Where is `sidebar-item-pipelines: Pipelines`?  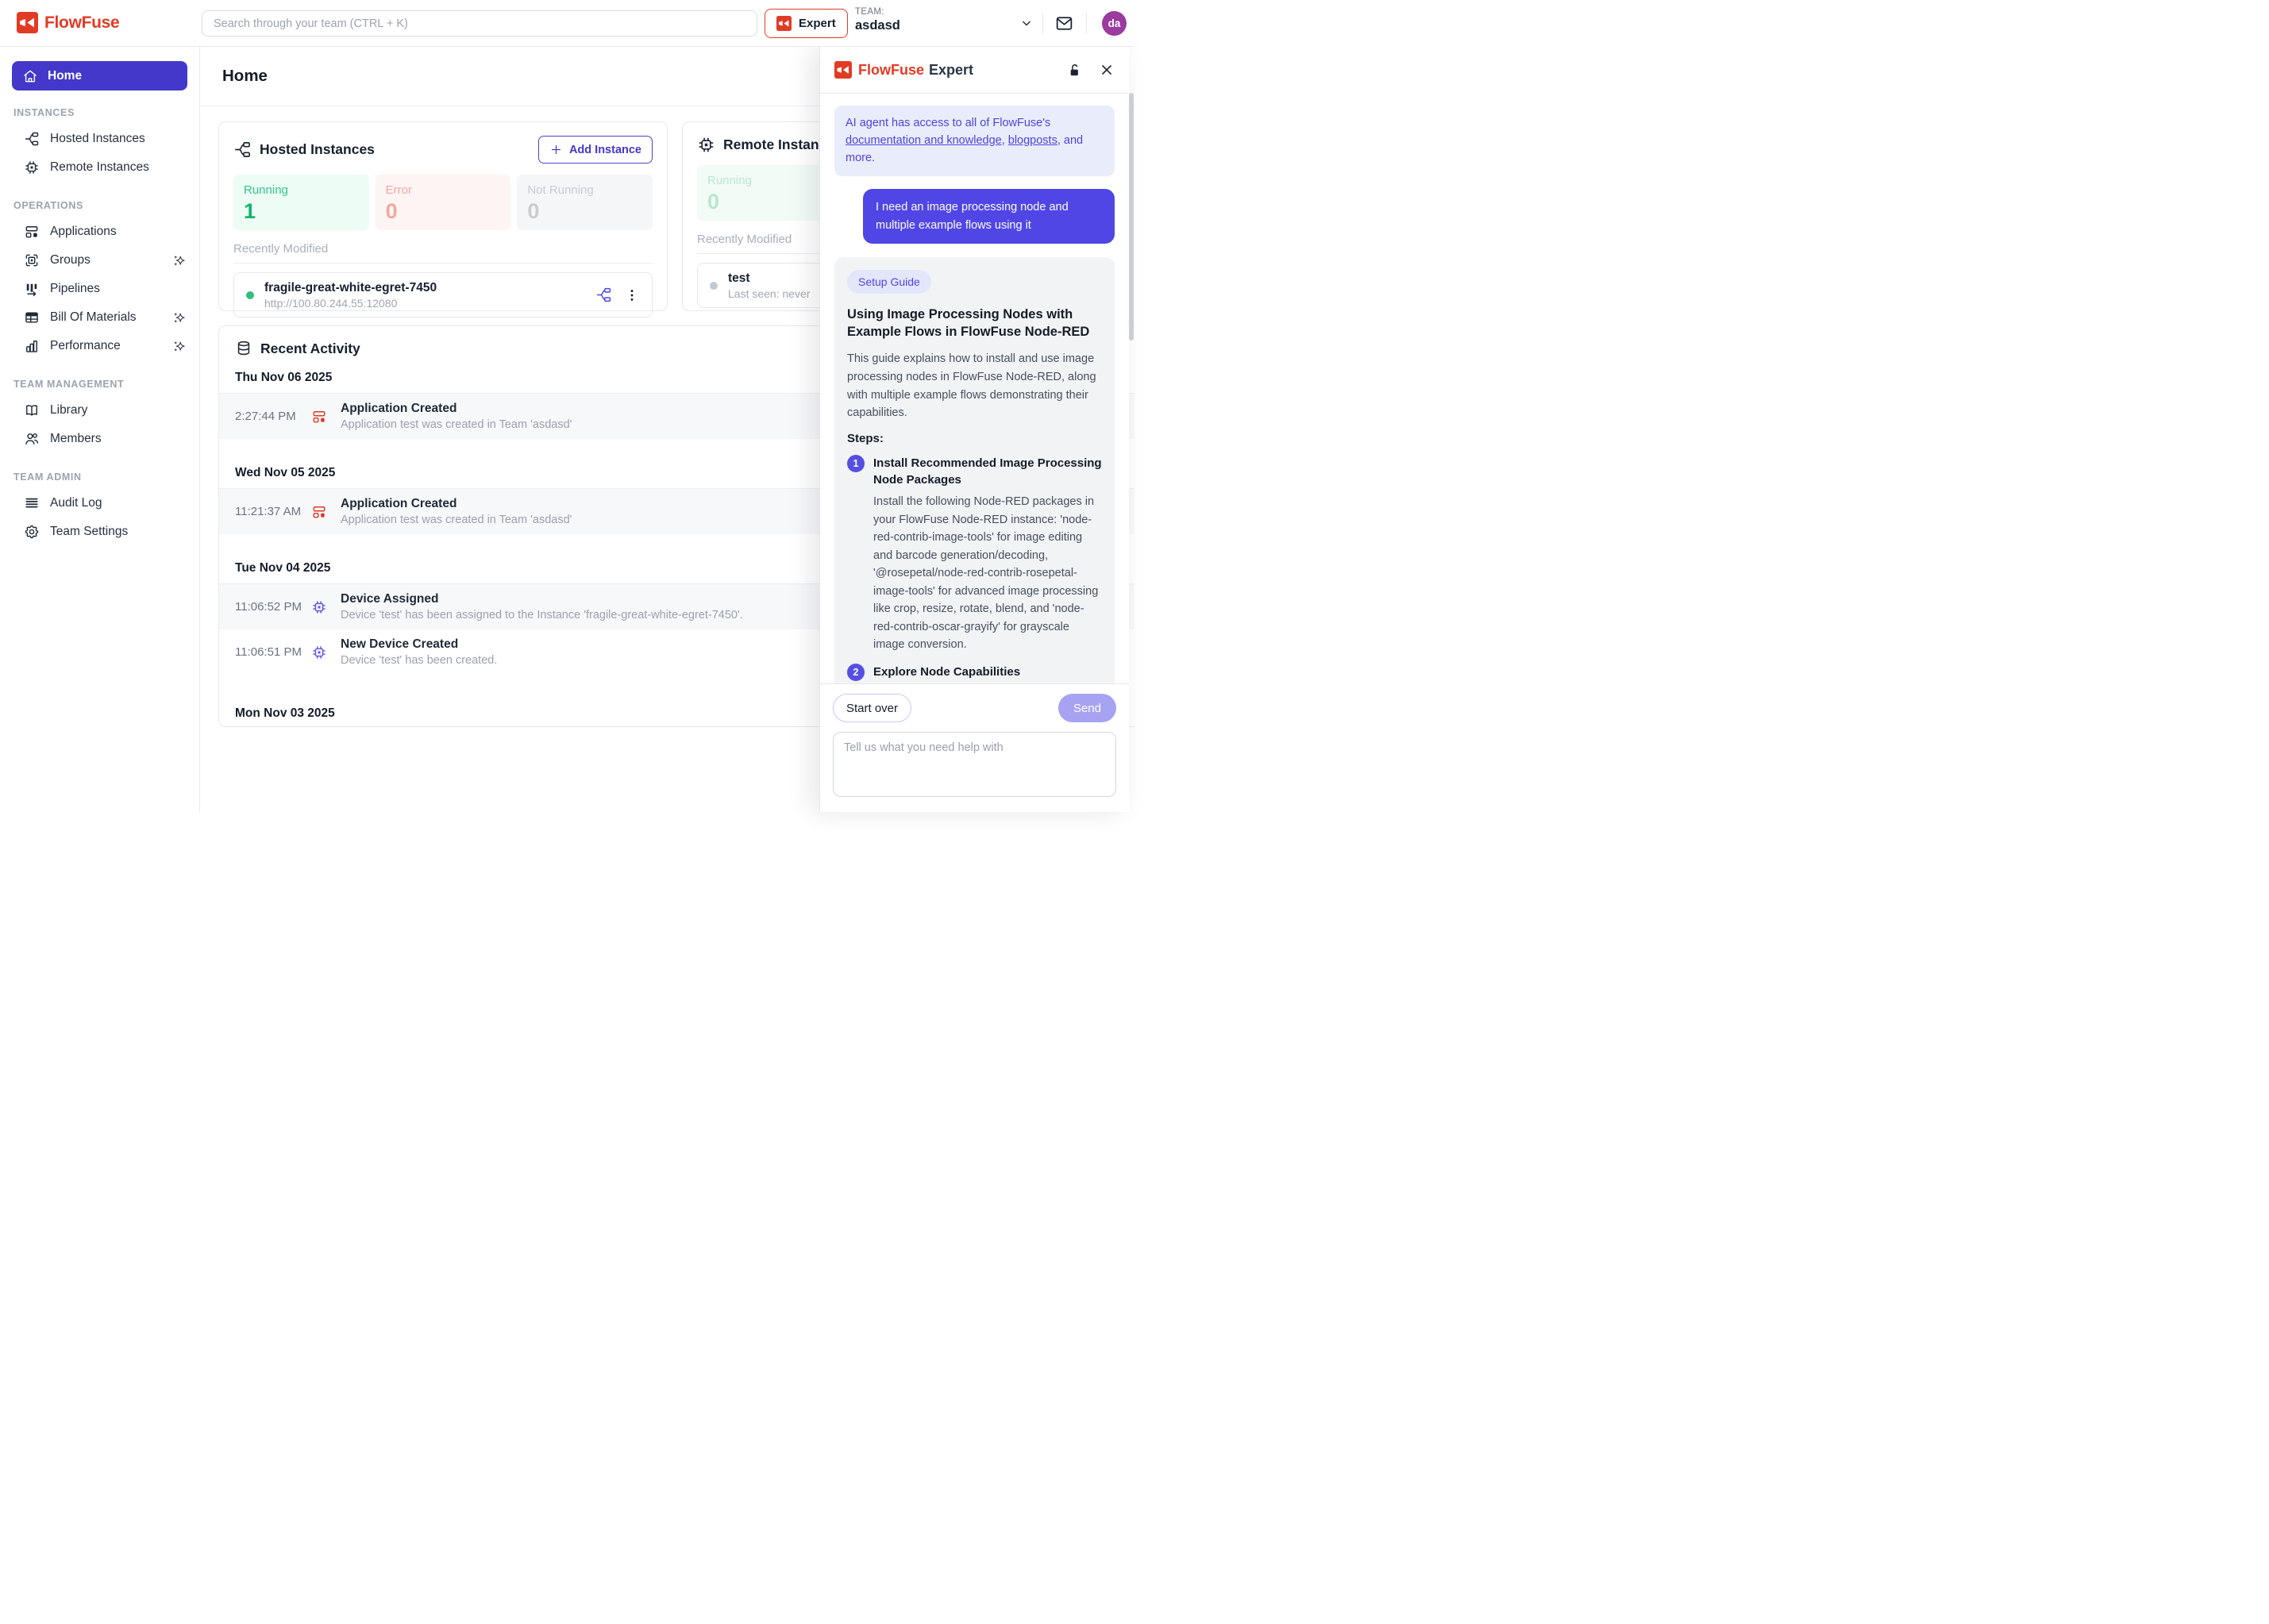
sidebar-item-pipelines: Pipelines is located at coordinates (99, 289).